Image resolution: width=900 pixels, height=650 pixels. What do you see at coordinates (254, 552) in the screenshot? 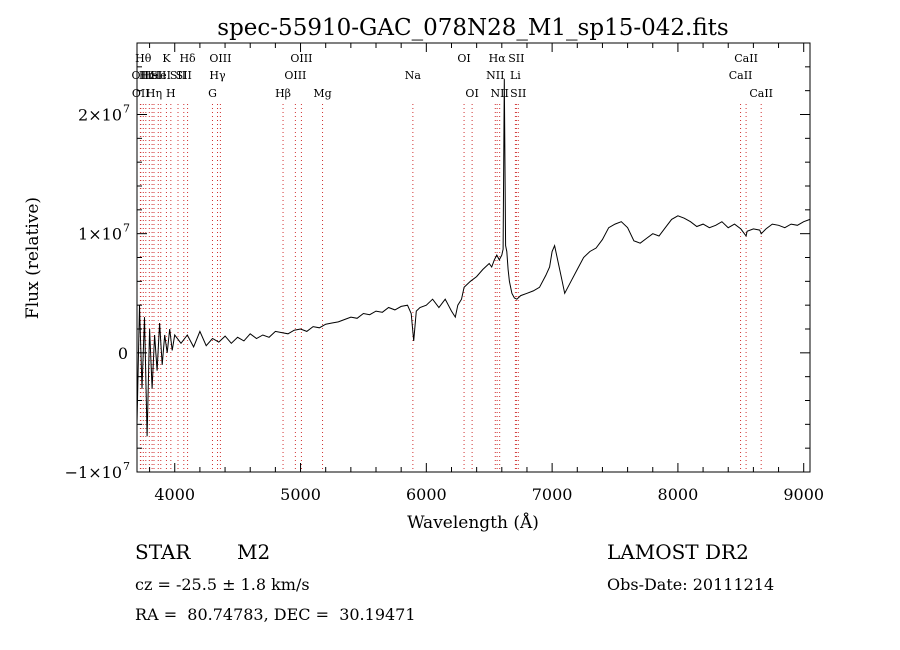
I see `object-subclass: M2` at bounding box center [254, 552].